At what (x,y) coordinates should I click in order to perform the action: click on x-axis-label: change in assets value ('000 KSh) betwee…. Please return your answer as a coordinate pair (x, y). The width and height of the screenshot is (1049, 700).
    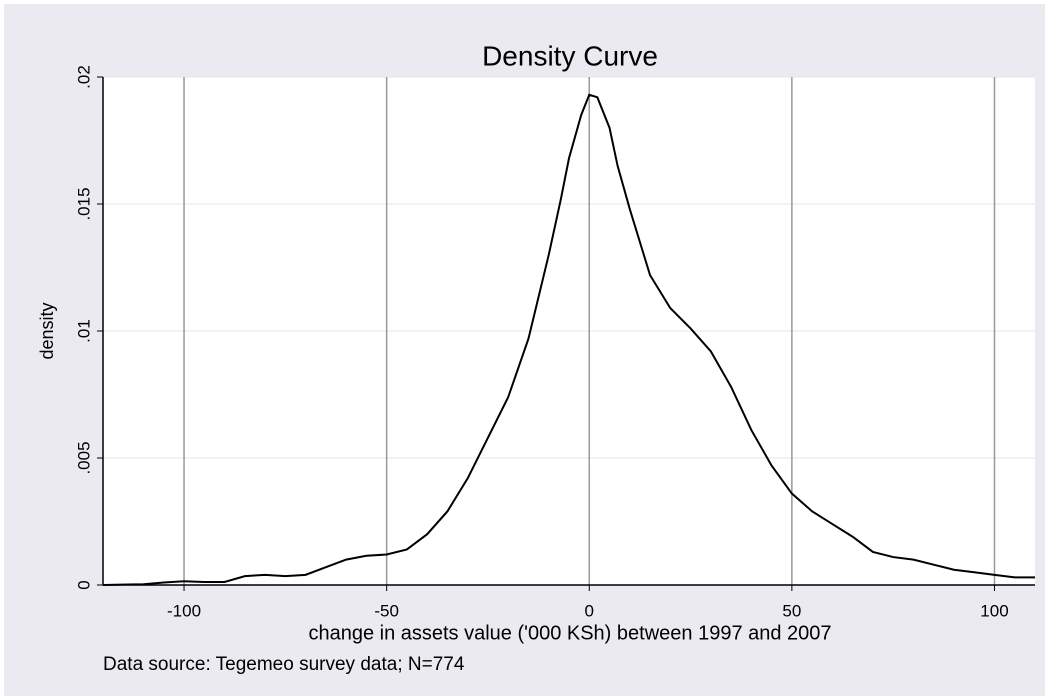
    Looking at the image, I should click on (569, 633).